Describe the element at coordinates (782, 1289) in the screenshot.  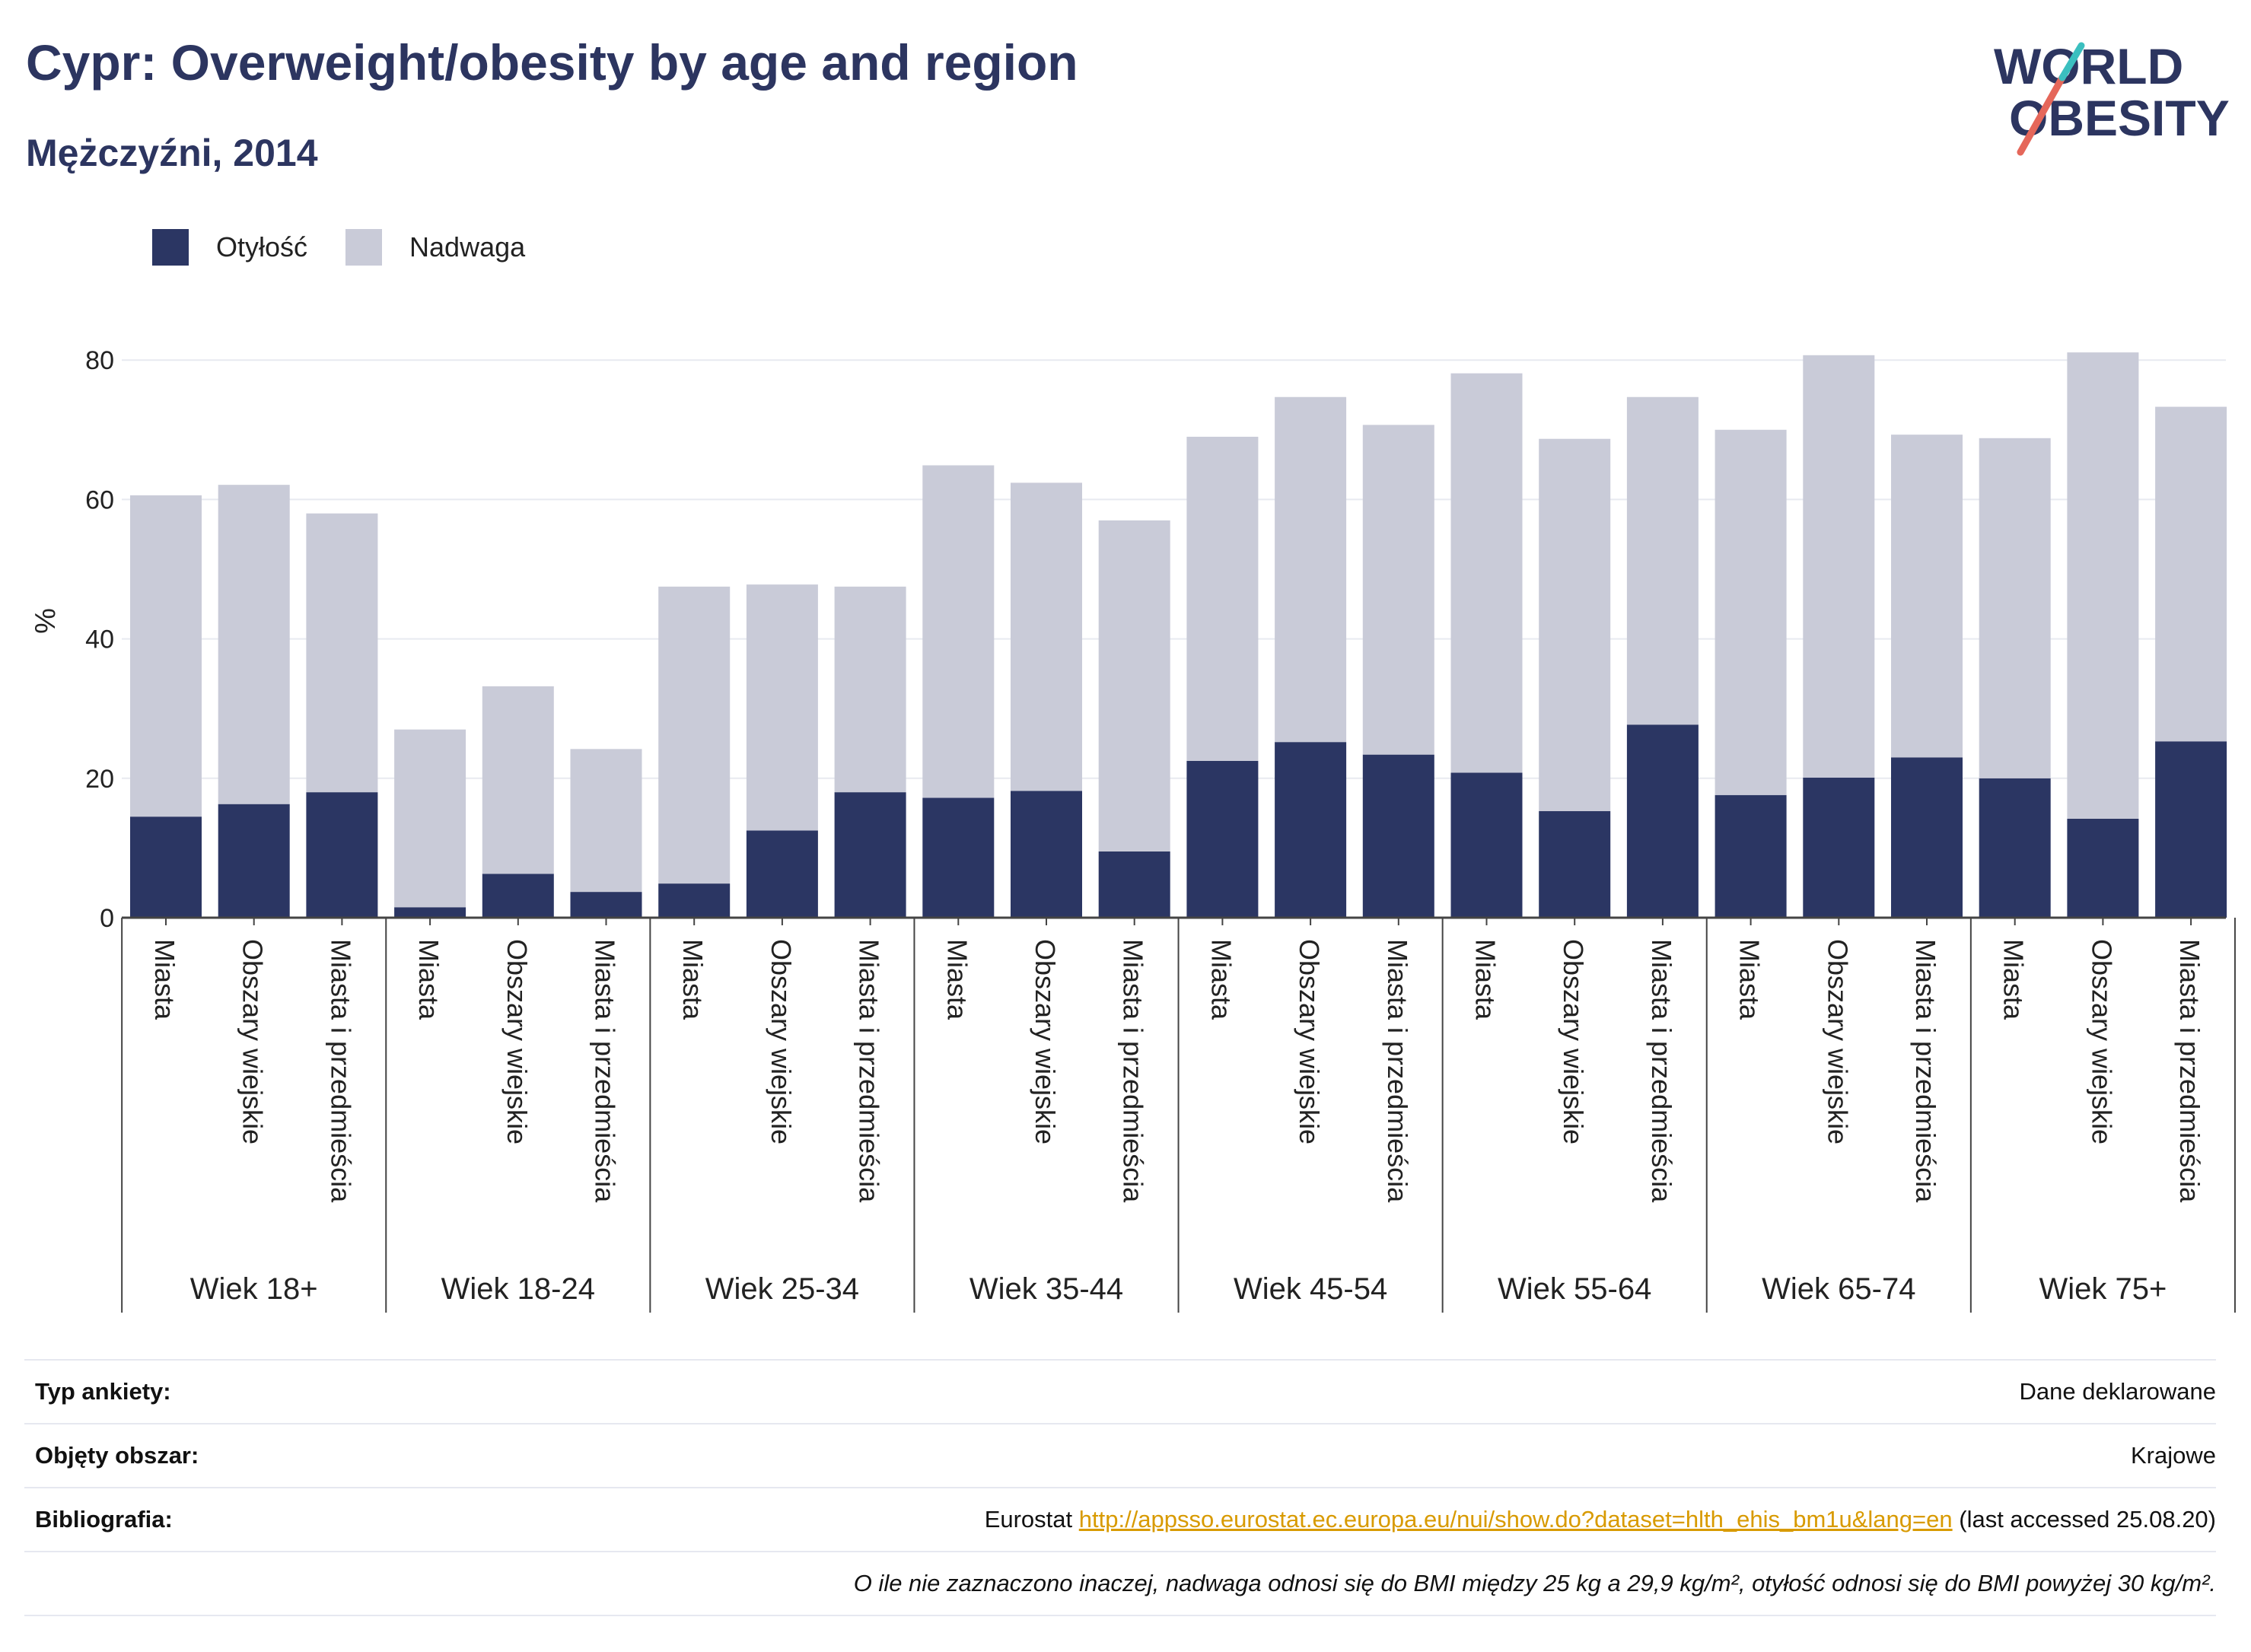
I see `x-group-label: Wiek 25-34` at that location.